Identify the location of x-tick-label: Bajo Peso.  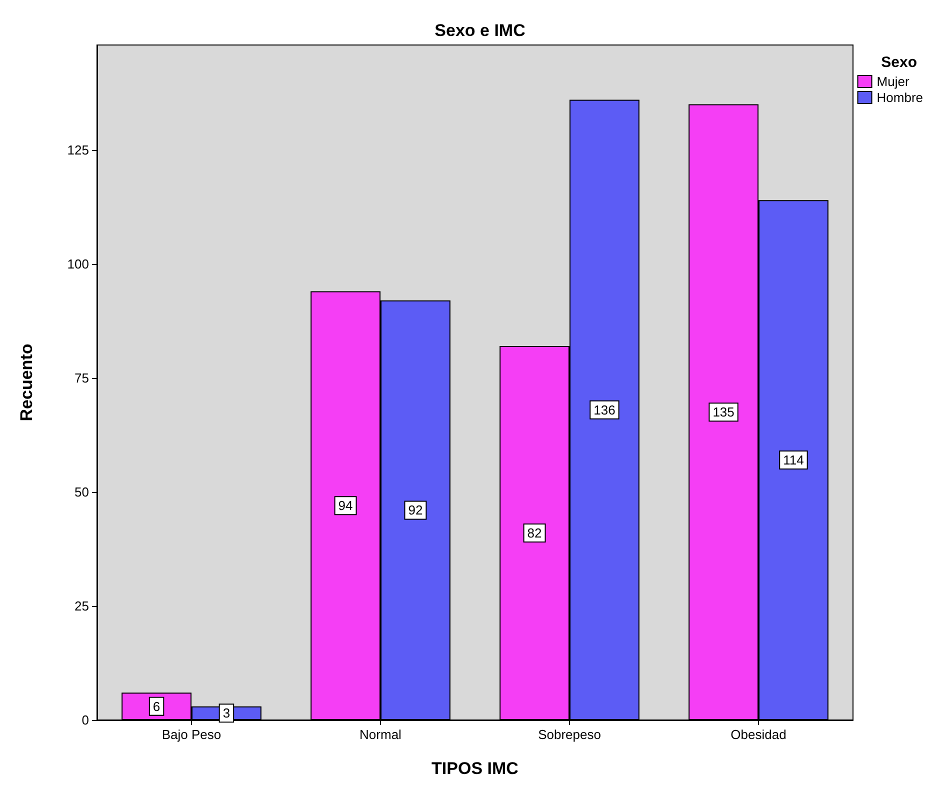
(192, 734).